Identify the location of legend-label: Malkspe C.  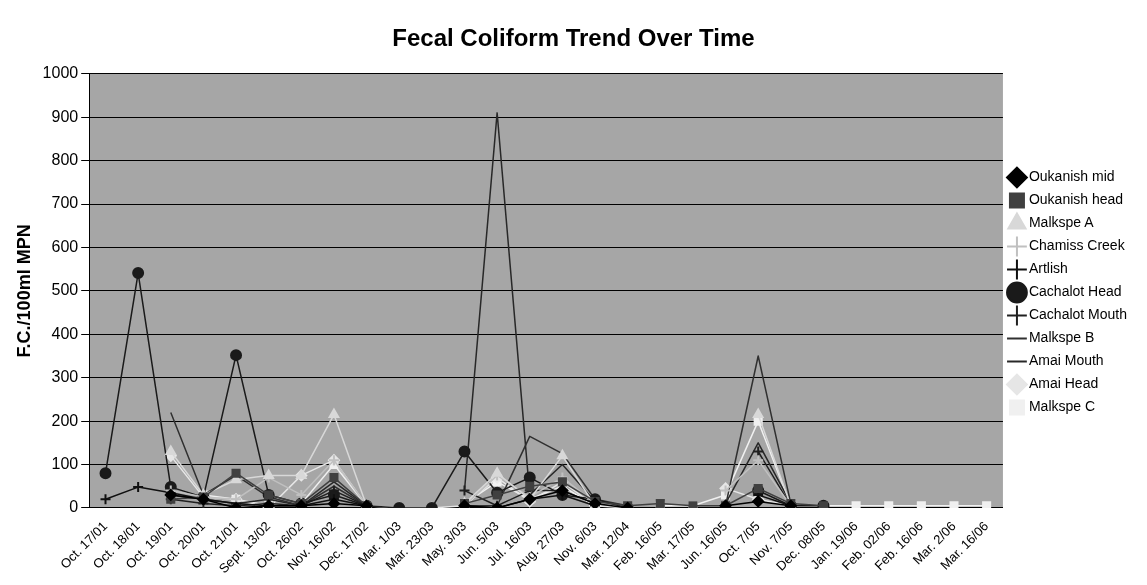
(1062, 406).